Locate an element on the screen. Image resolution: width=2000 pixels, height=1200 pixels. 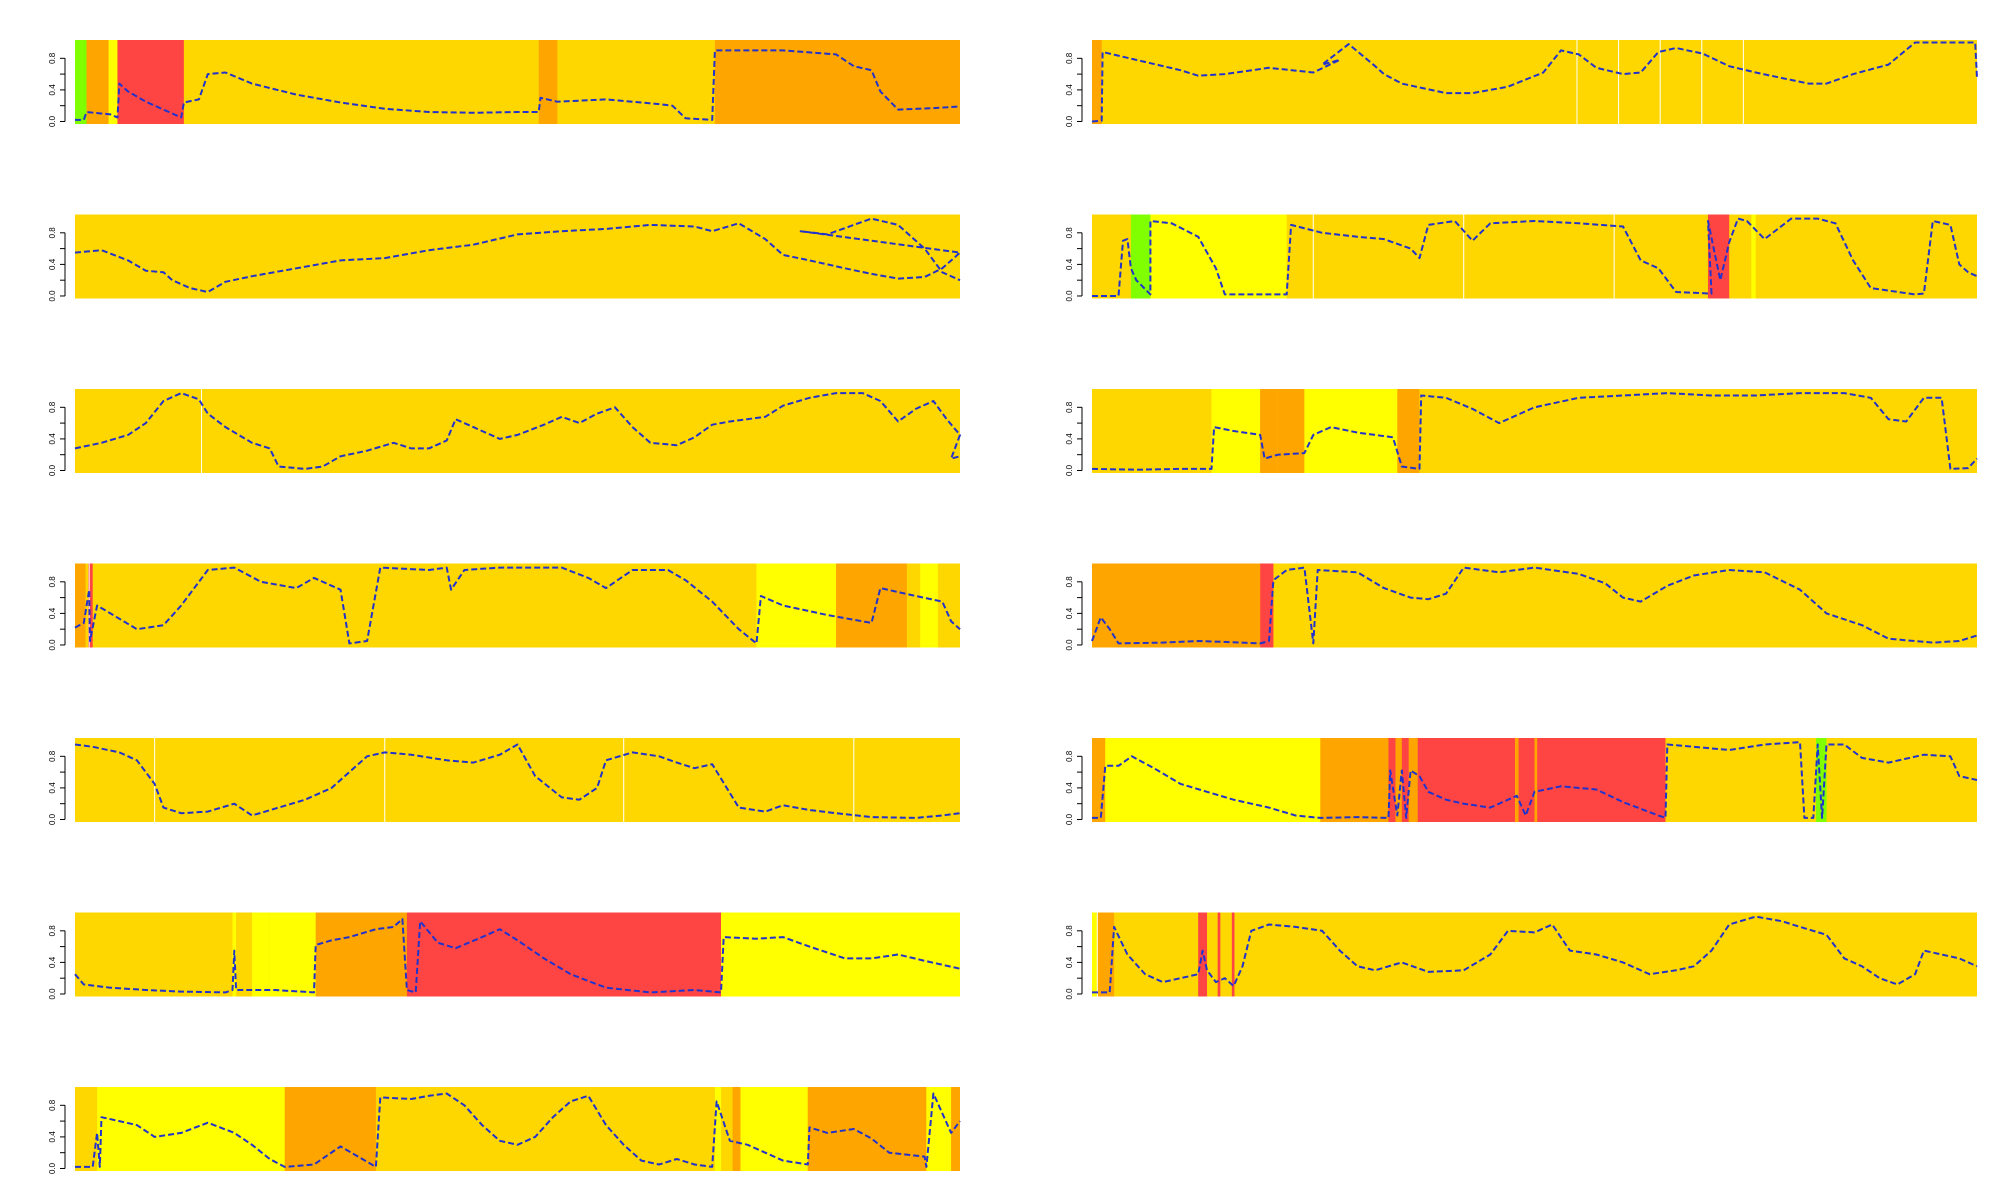
panel-8: 0.0 0.4 0.8 is located at coordinates (1521, 607).